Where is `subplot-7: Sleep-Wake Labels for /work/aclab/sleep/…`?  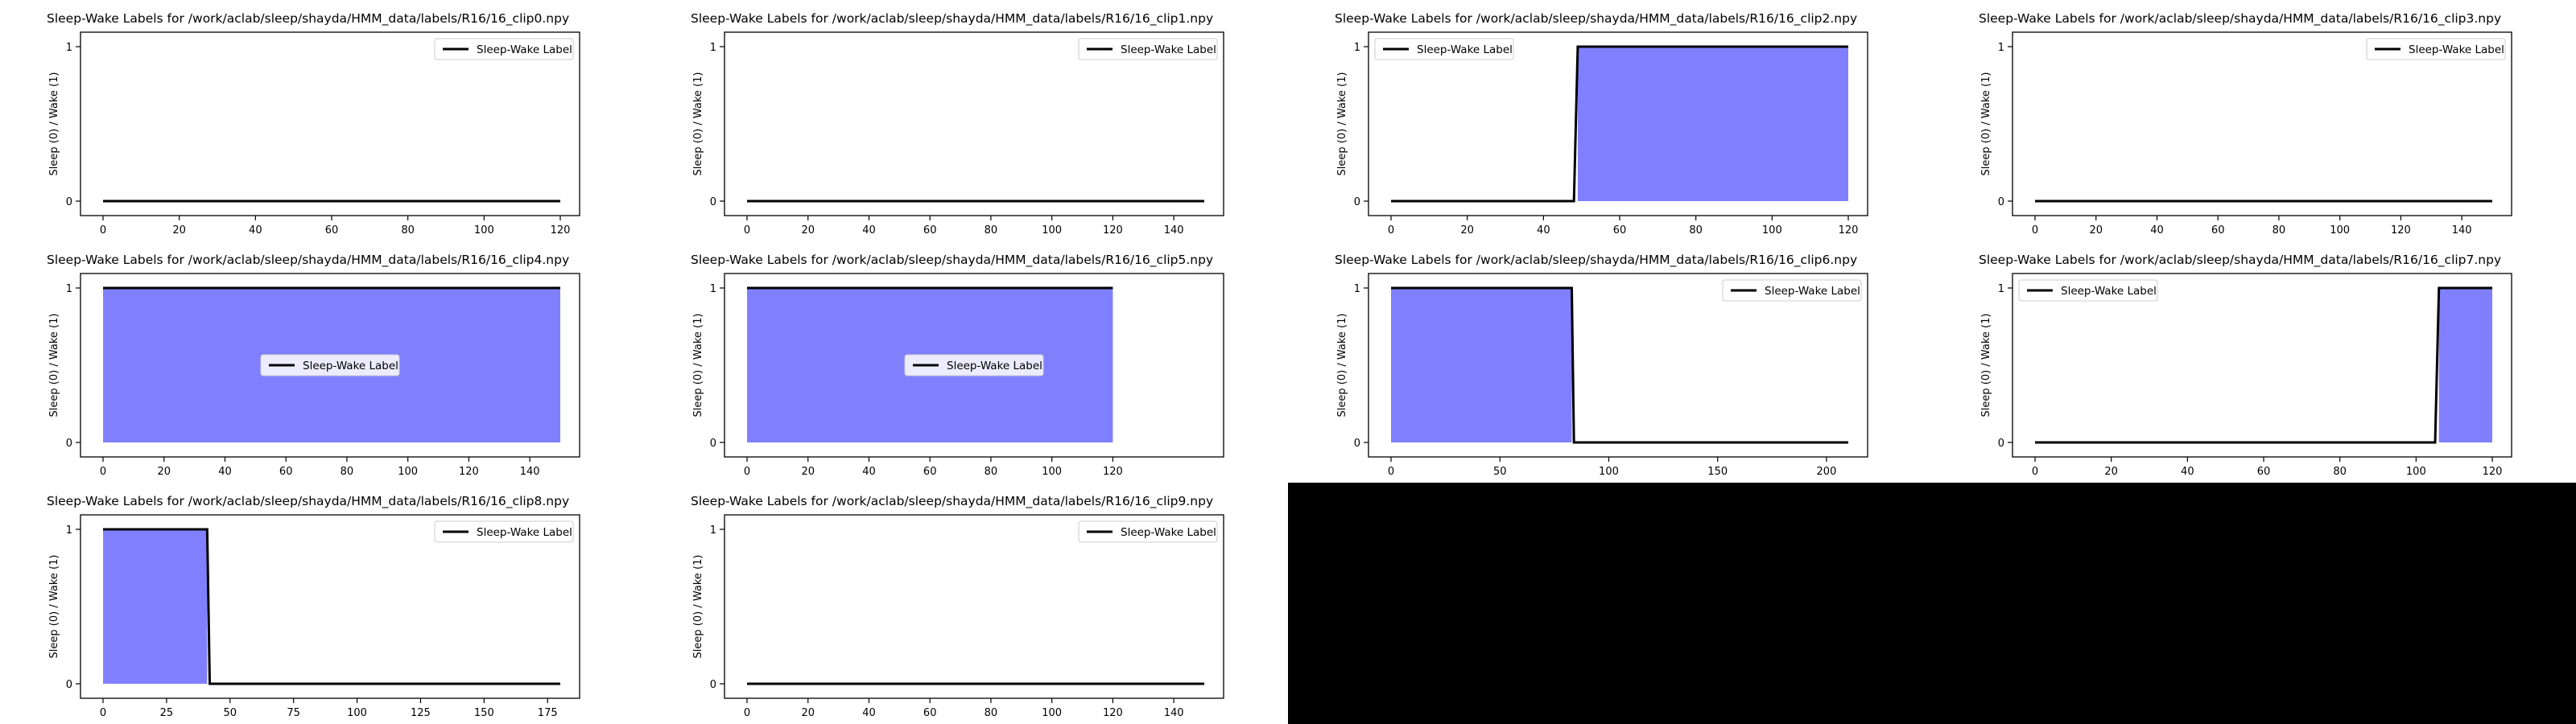
subplot-7: Sleep-Wake Labels for /work/aclab/sleep/… is located at coordinates (2245, 365).